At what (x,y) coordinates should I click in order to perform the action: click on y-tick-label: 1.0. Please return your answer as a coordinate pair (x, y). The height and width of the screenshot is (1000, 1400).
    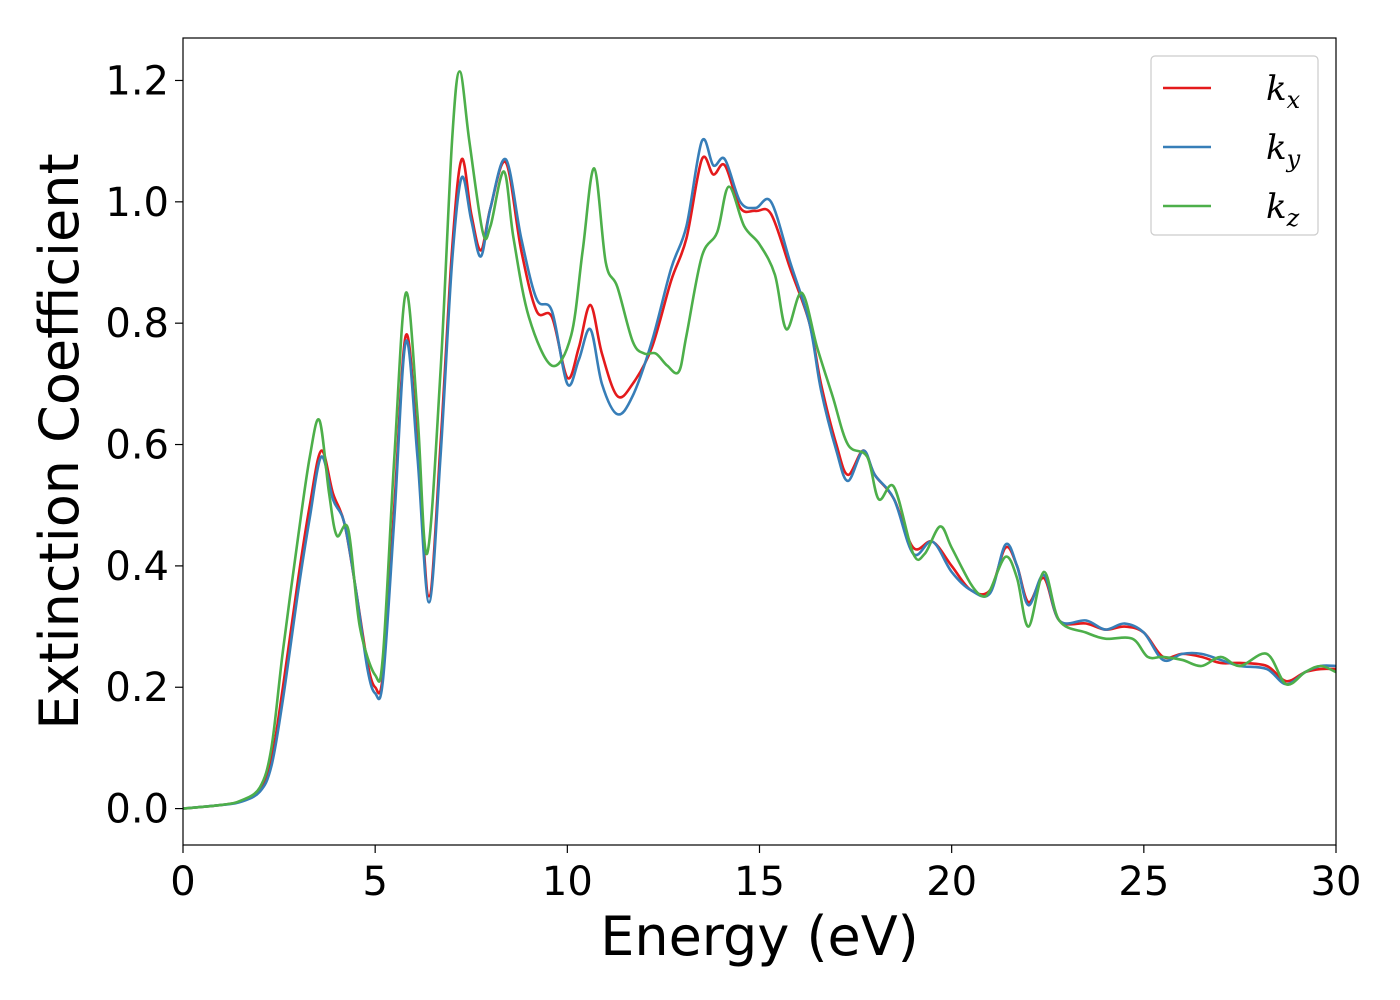
    Looking at the image, I should click on (137, 203).